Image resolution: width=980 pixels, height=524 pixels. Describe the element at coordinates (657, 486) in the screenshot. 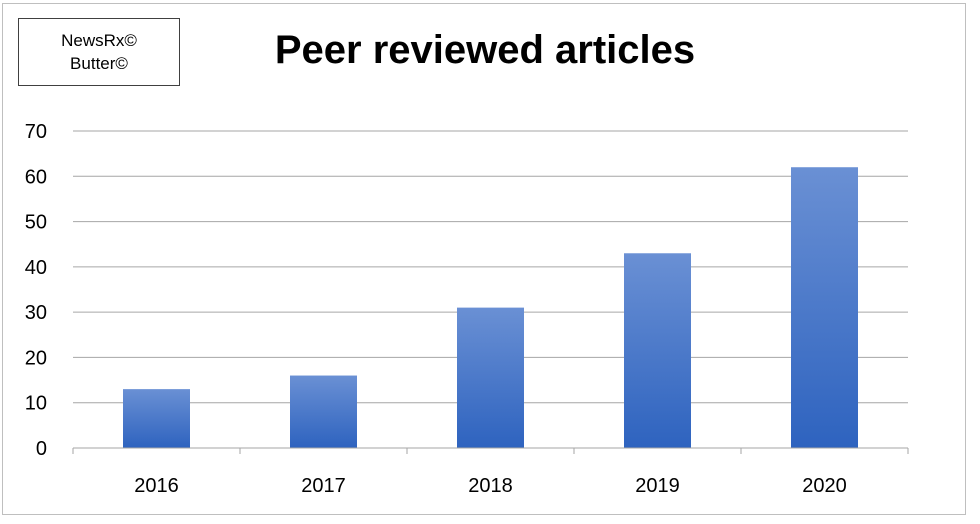

I see `x-tick-label: 2019` at that location.